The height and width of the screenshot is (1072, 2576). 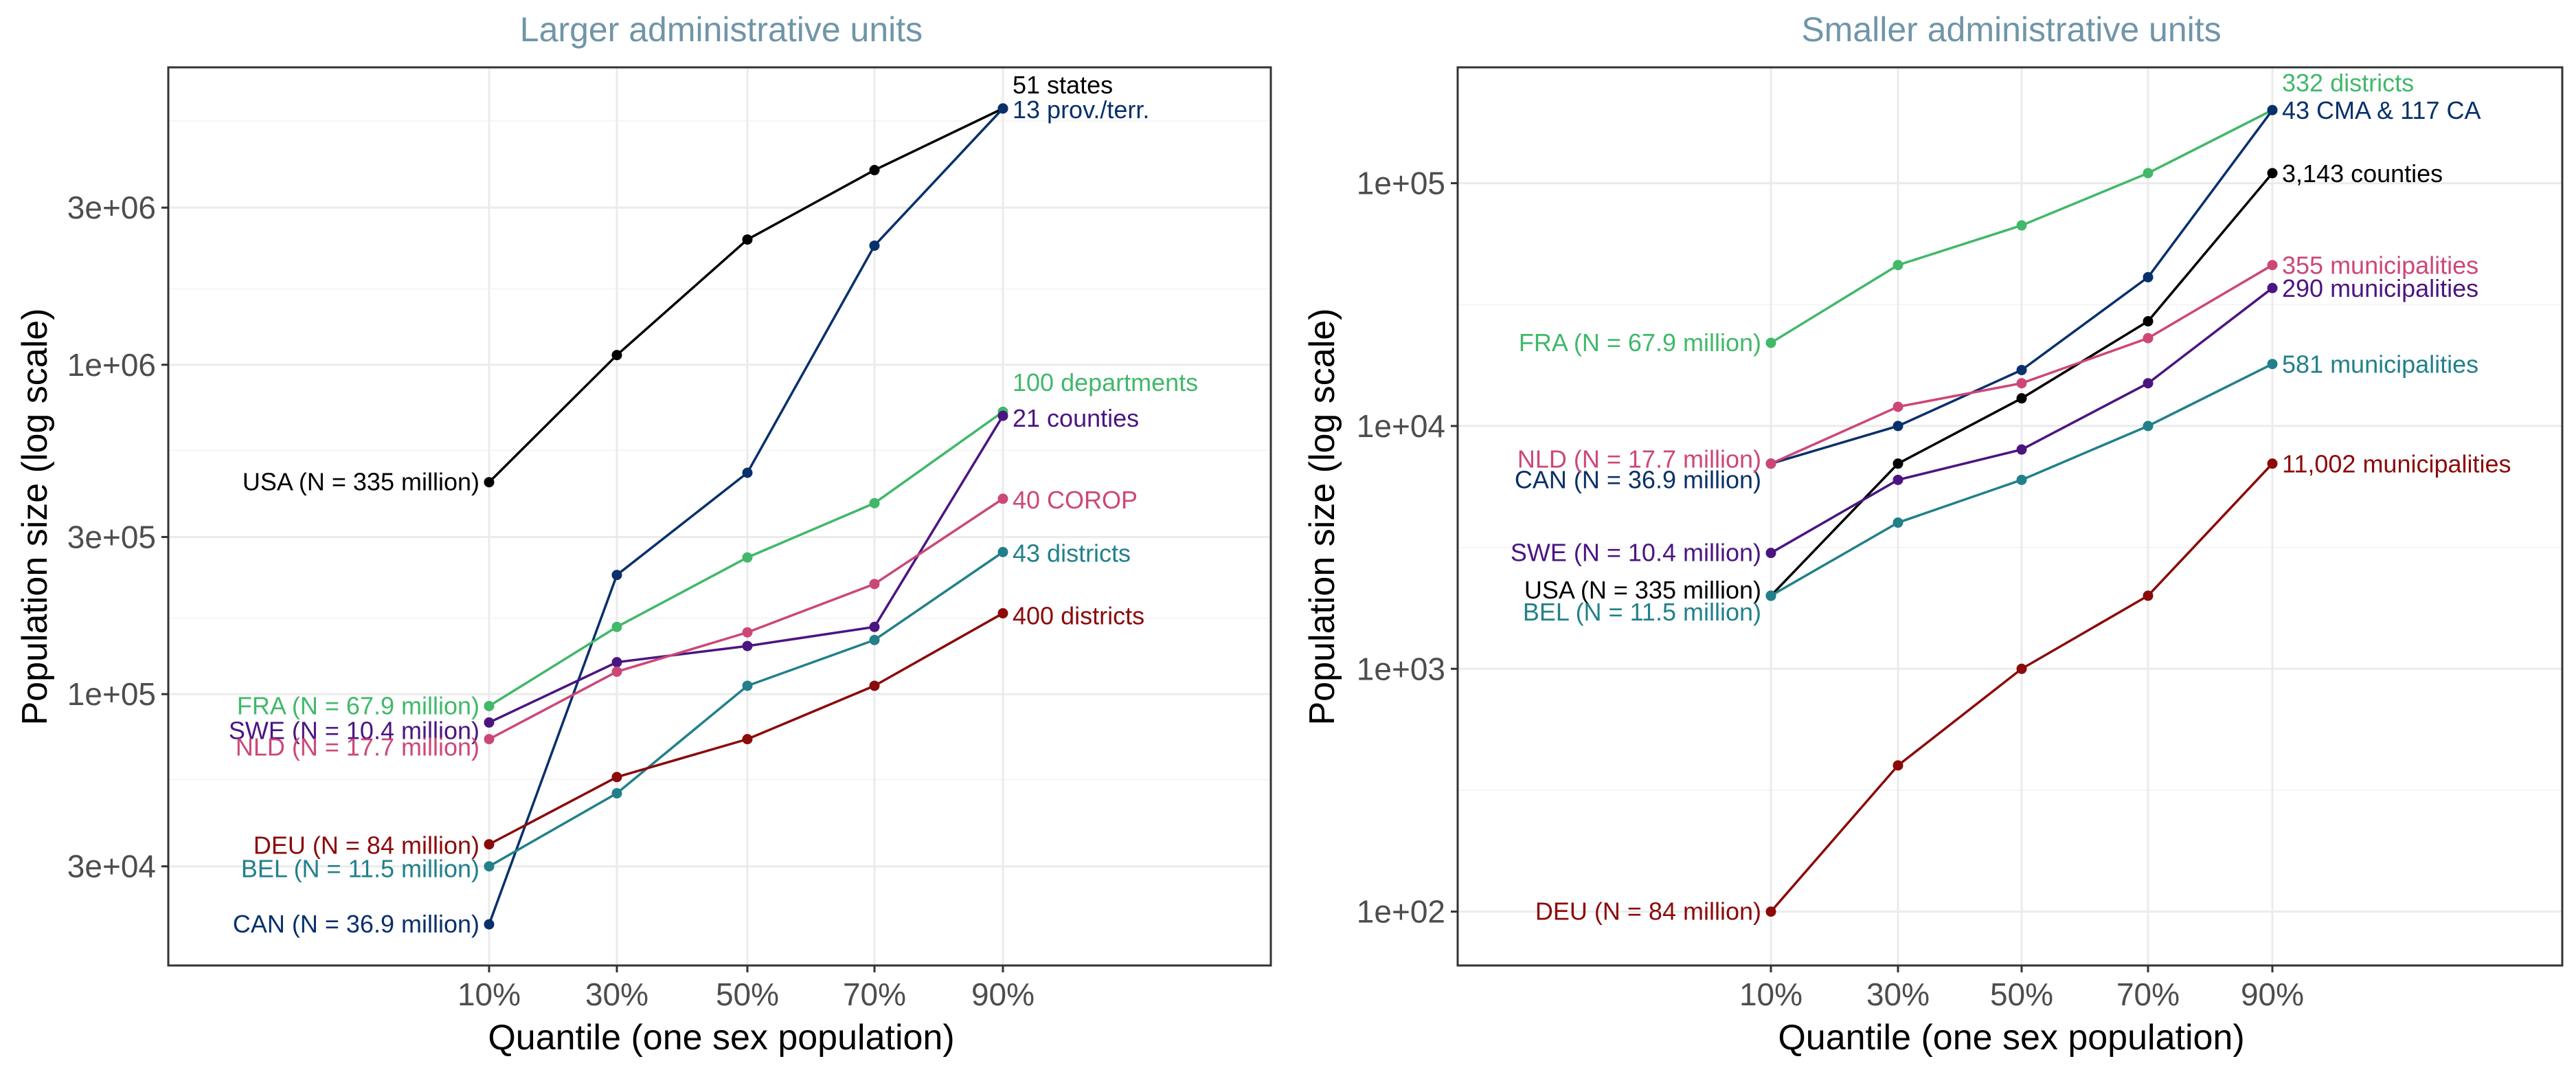 I want to click on x-tick-label: 90%, so click(x=2272, y=994).